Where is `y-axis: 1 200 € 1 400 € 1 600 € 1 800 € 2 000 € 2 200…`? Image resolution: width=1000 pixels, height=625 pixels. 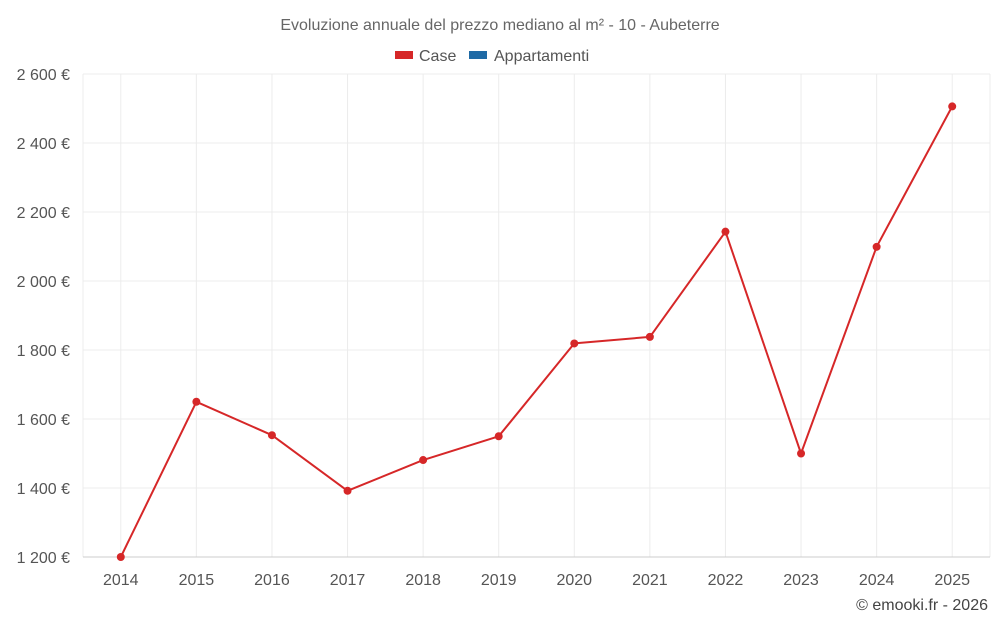 y-axis: 1 200 € 1 400 € 1 600 € 1 800 € 2 000 € 2 200… is located at coordinates (43, 317).